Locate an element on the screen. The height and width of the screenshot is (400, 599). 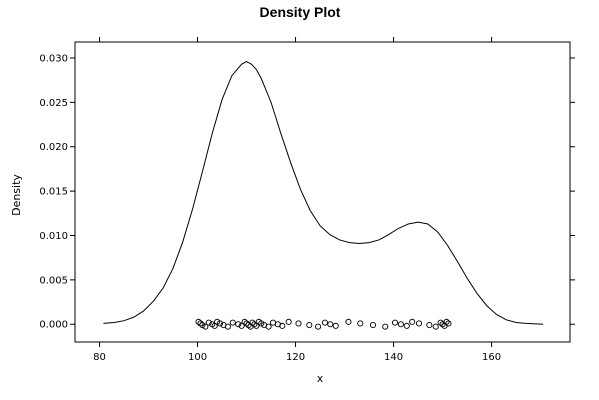
x-tick-label: 120 is located at coordinates (295, 357).